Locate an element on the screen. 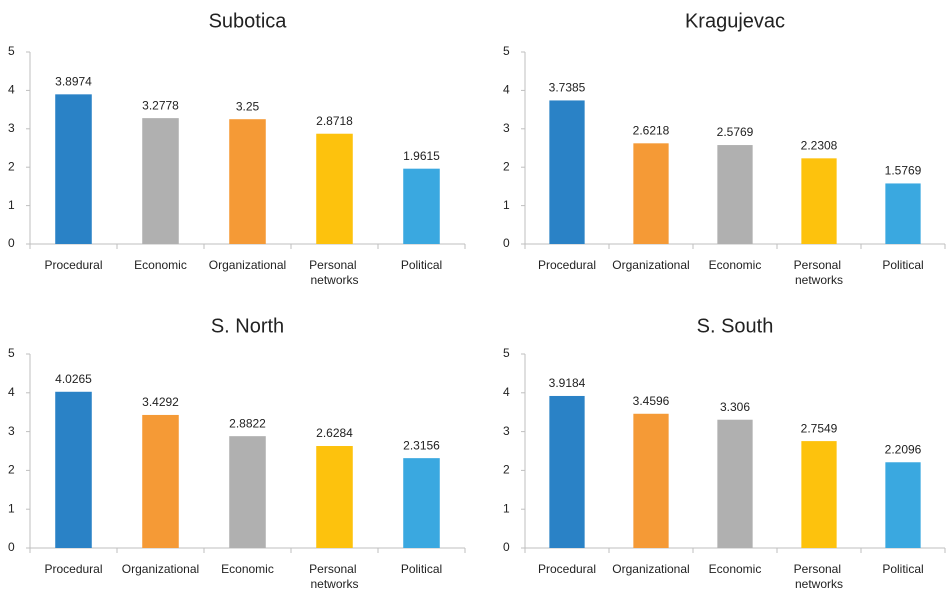 Image resolution: width=950 pixels, height=592 pixels. data-label: 1.9615 is located at coordinates (421, 156).